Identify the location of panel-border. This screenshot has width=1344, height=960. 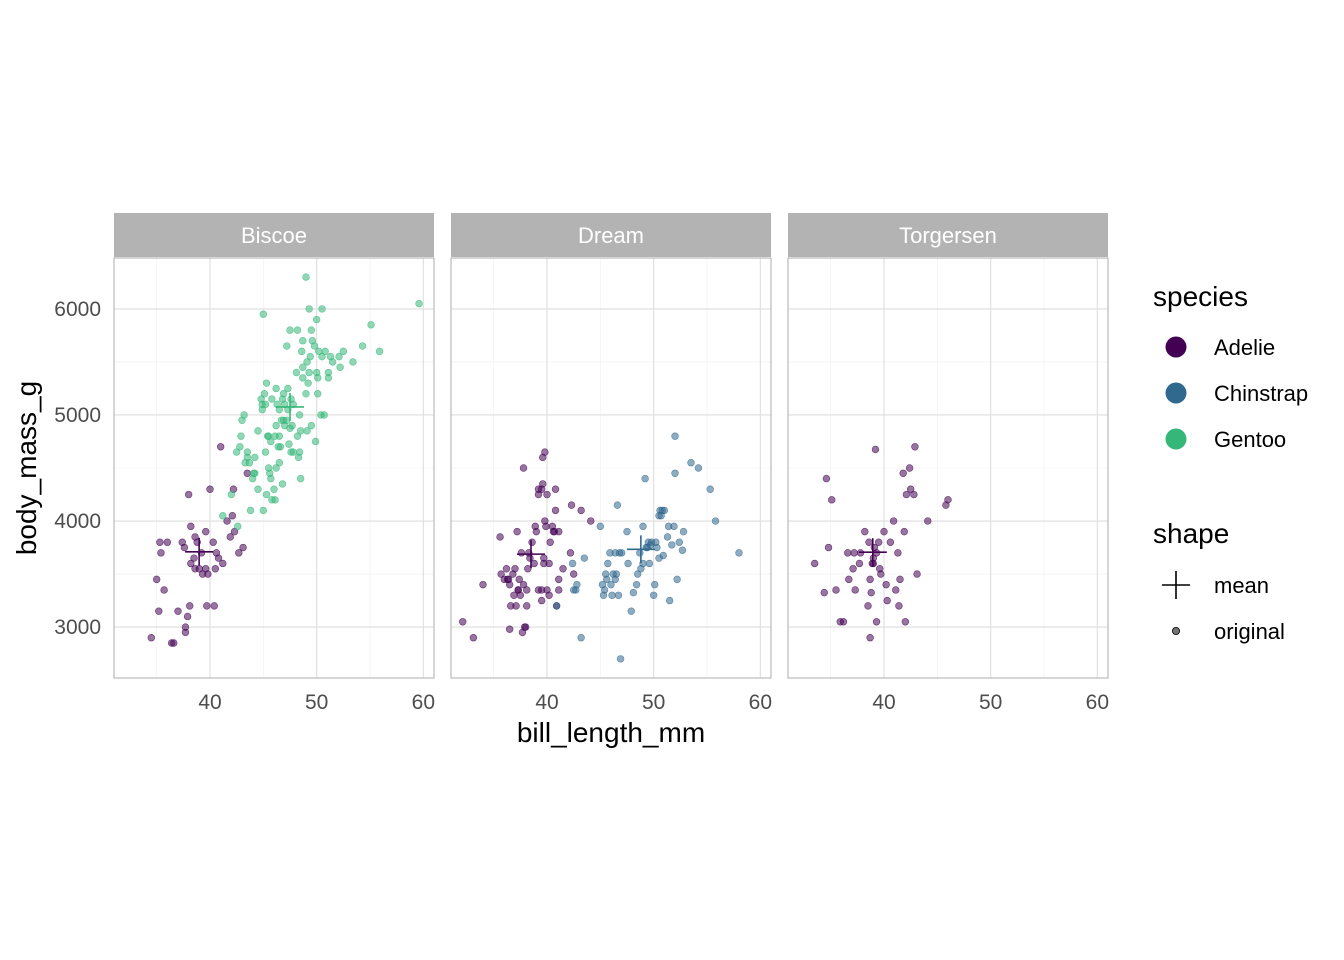
(611, 468).